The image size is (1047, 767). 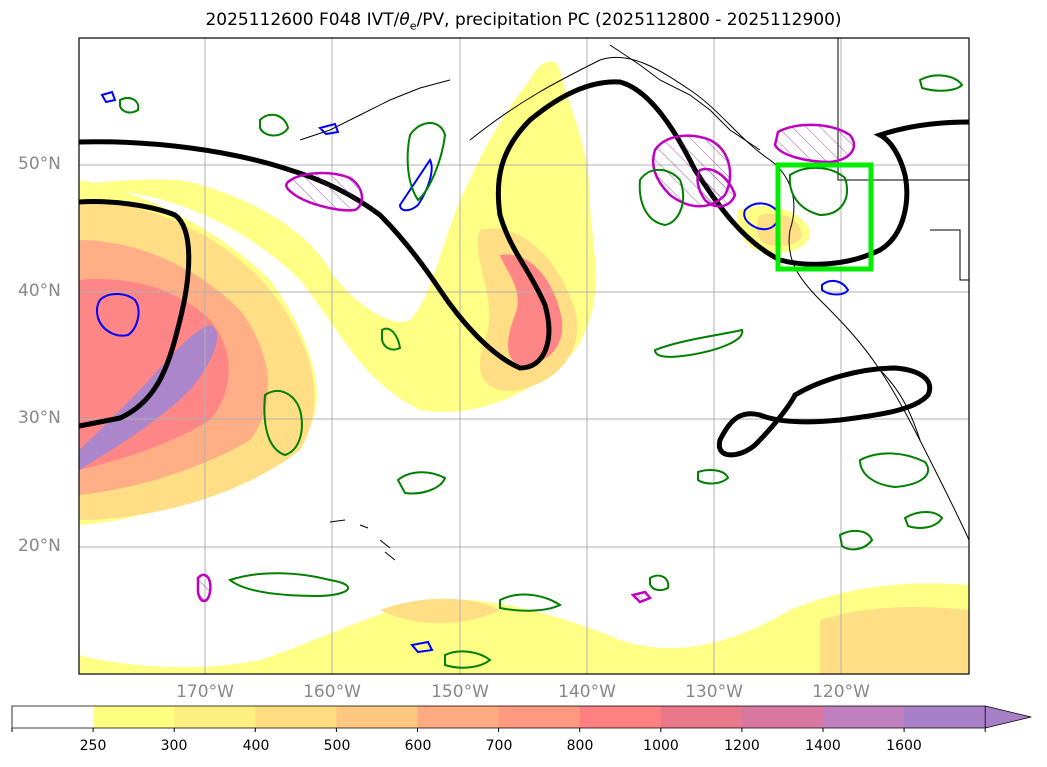 I want to click on colorbar-tick-label: 400, so click(x=256, y=746).